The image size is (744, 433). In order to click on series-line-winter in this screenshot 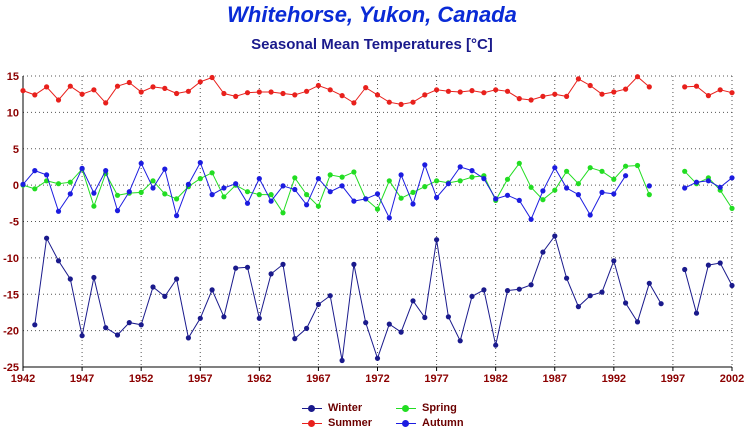, I will do `click(708, 289)`.